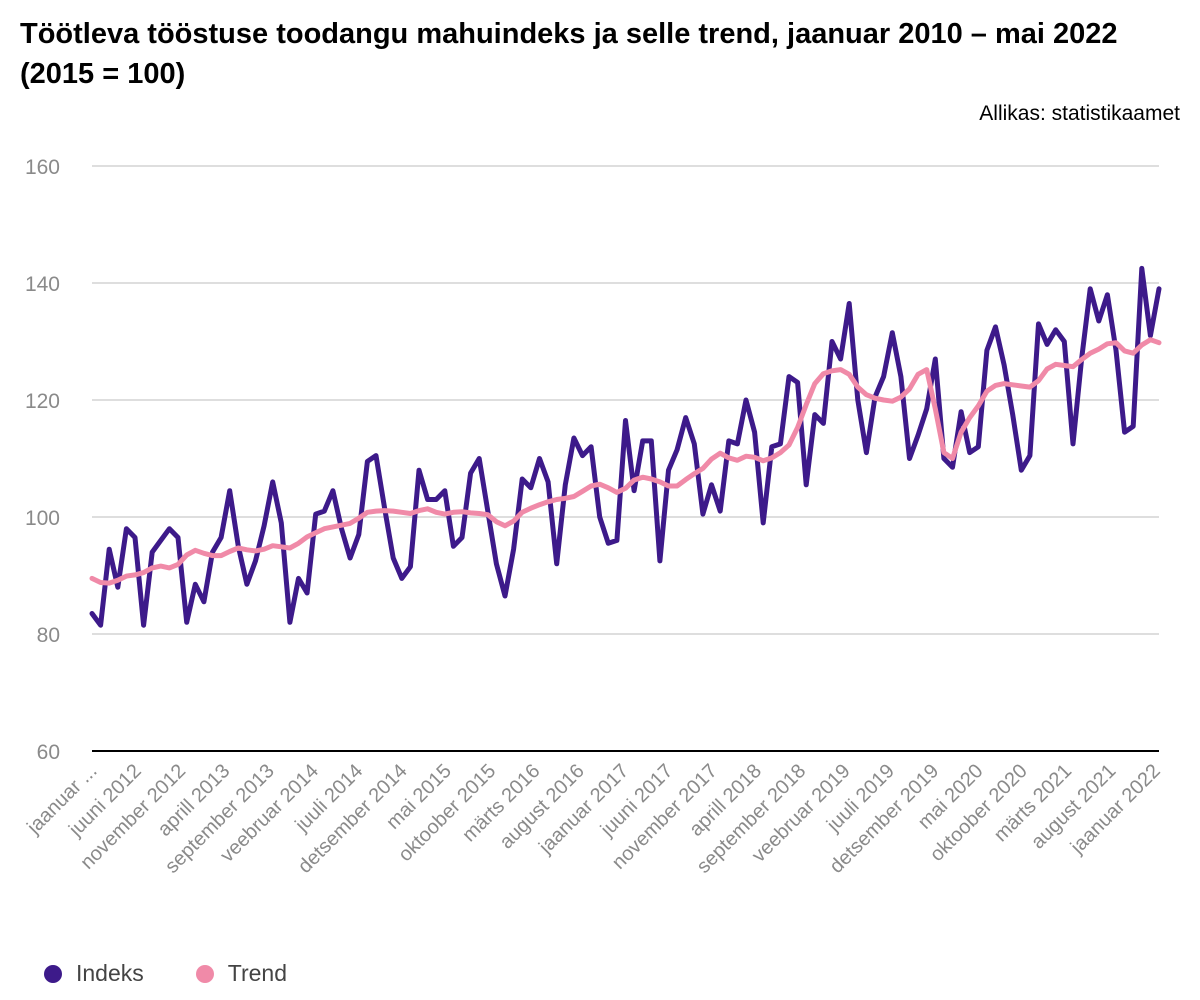 This screenshot has width=1200, height=1000. Describe the element at coordinates (191, 973) in the screenshot. I see `legend: Indeks Trend` at that location.